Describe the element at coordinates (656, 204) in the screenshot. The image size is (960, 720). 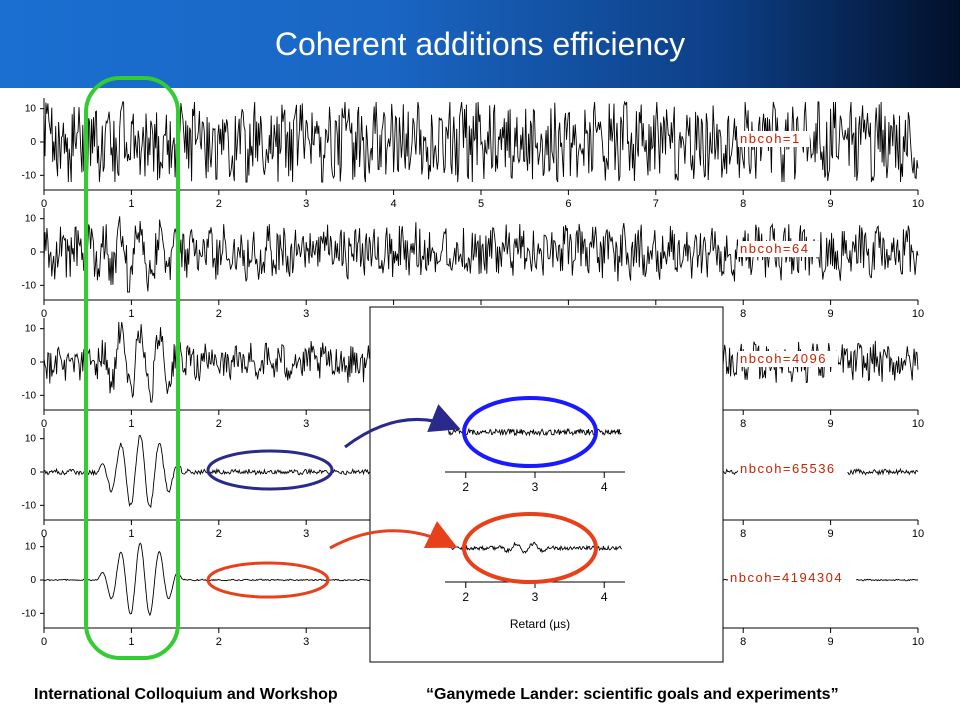
I see `x-tick-label: 7` at that location.